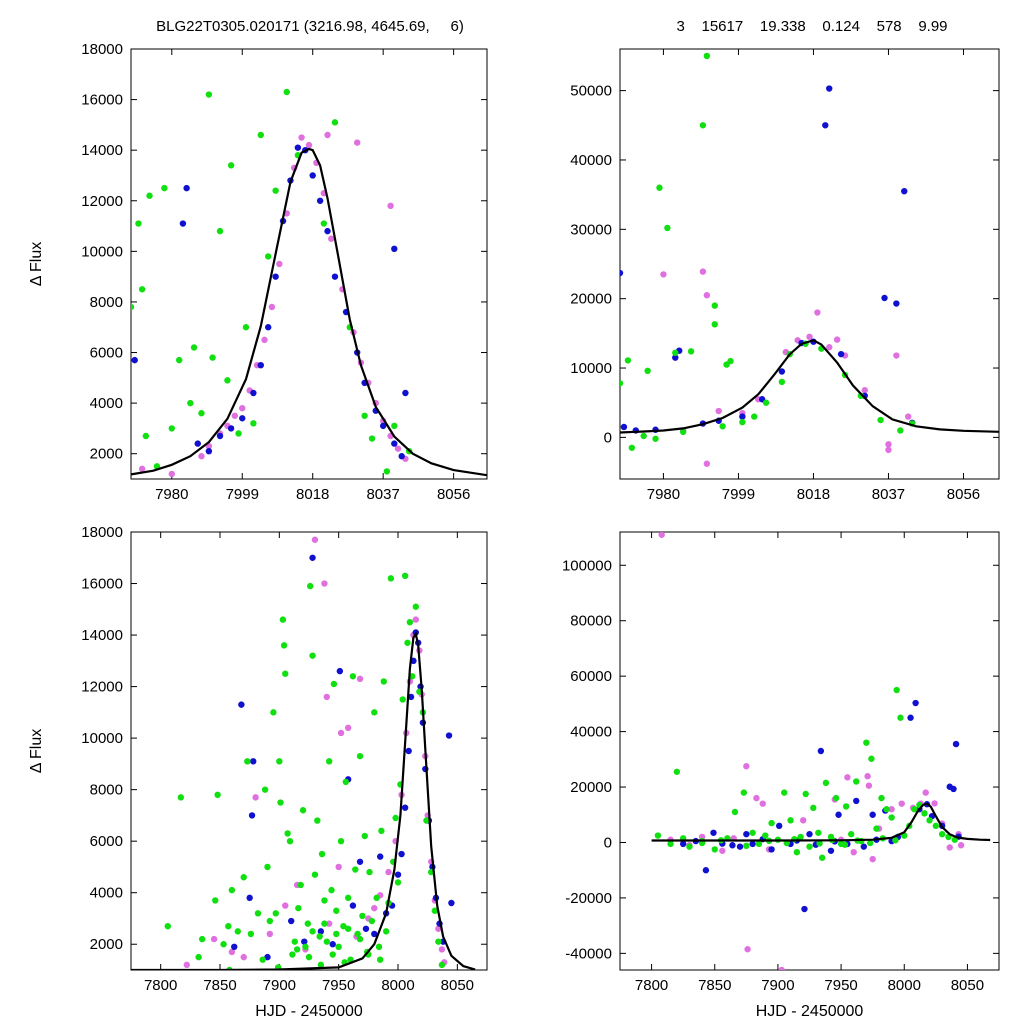  What do you see at coordinates (312, 494) in the screenshot?
I see `x-tick-label: 8018` at bounding box center [312, 494].